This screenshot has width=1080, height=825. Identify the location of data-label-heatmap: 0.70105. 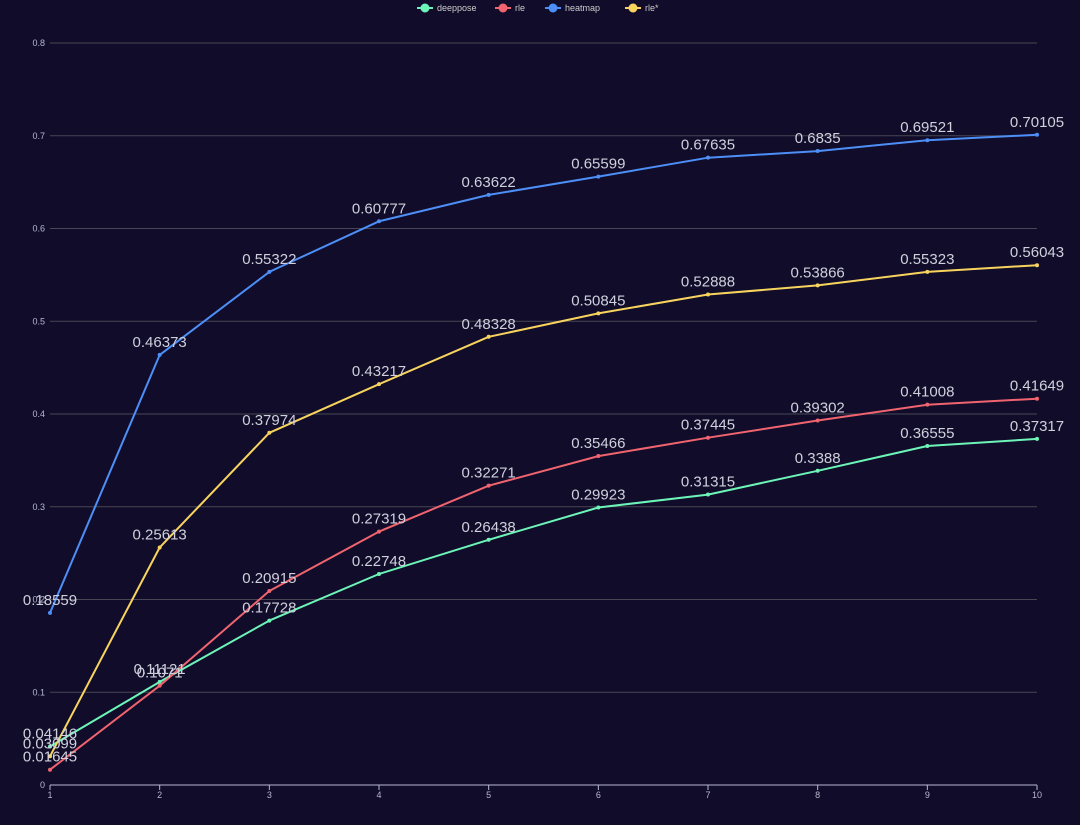
(1037, 122).